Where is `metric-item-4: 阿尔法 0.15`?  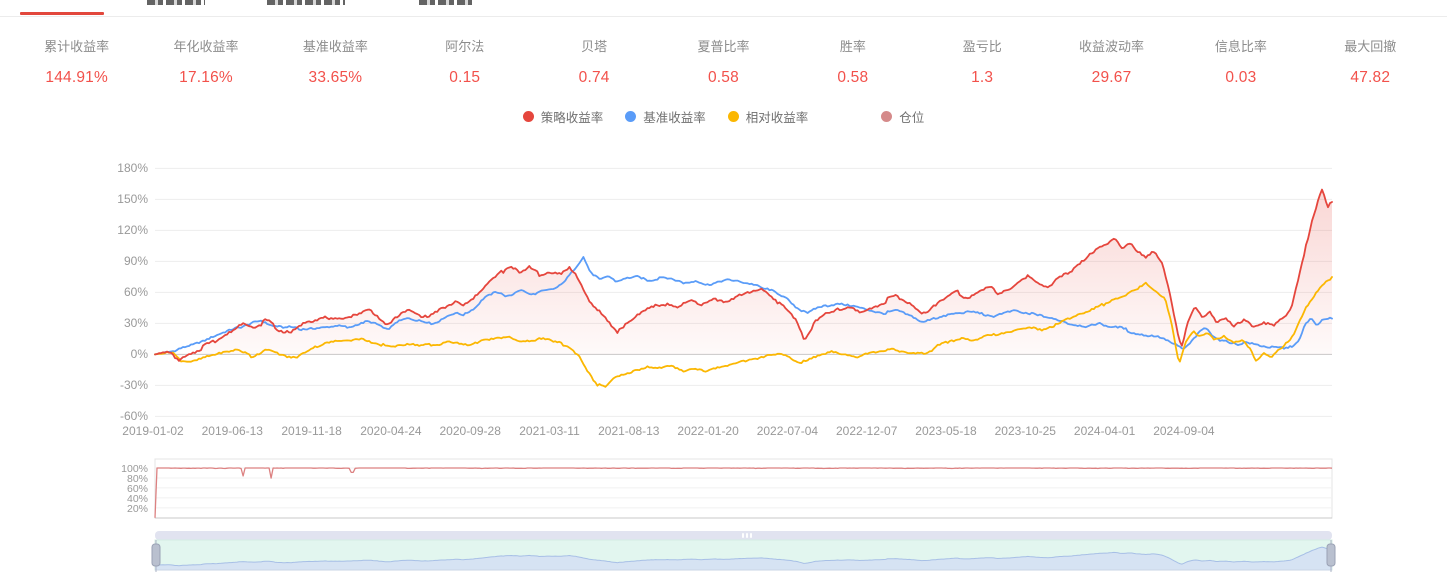 metric-item-4: 阿尔法 0.15 is located at coordinates (464, 61).